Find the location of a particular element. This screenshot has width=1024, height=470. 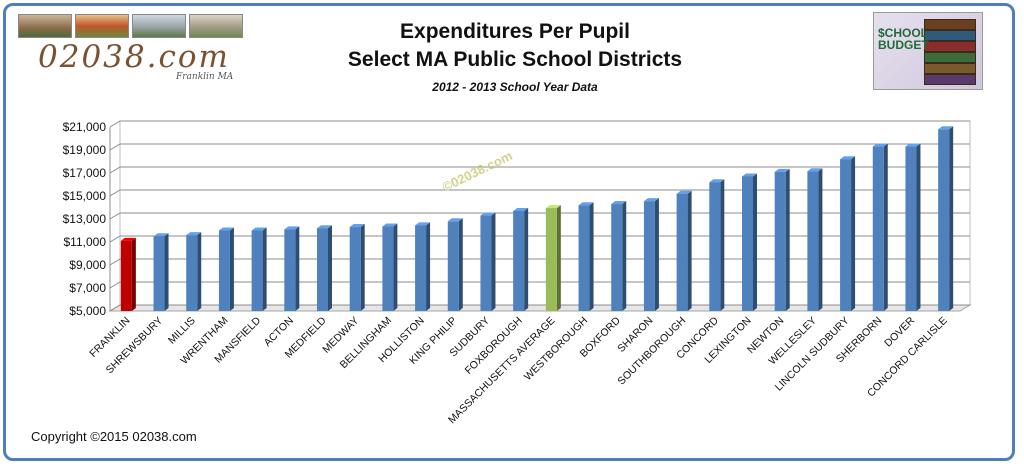

badge-line2: BUDGET is located at coordinates (903, 45).